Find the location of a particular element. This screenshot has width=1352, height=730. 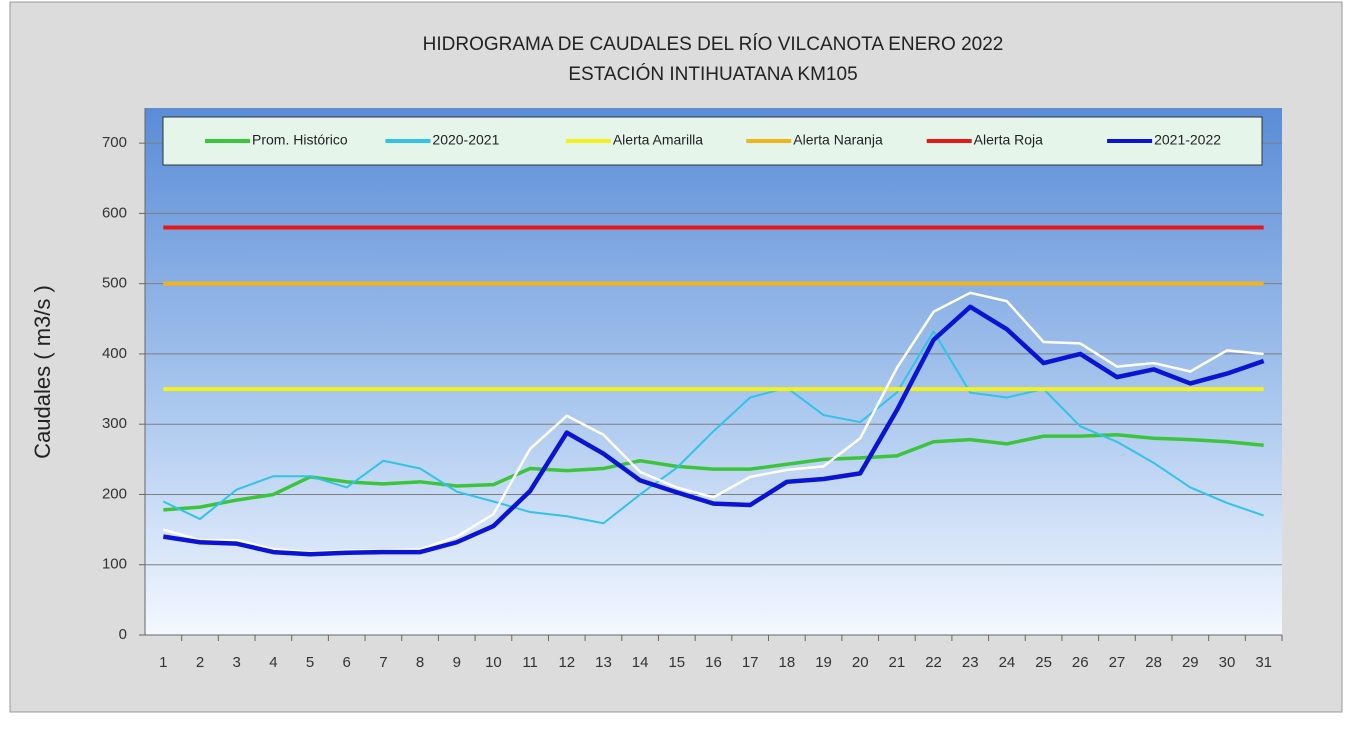

x-tick-label: 15 is located at coordinates (676, 662).